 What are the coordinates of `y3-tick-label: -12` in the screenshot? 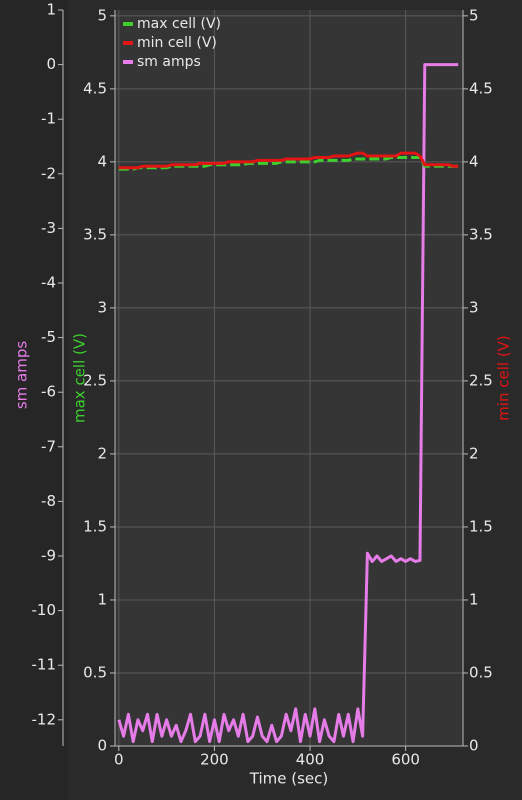 It's located at (44, 719).